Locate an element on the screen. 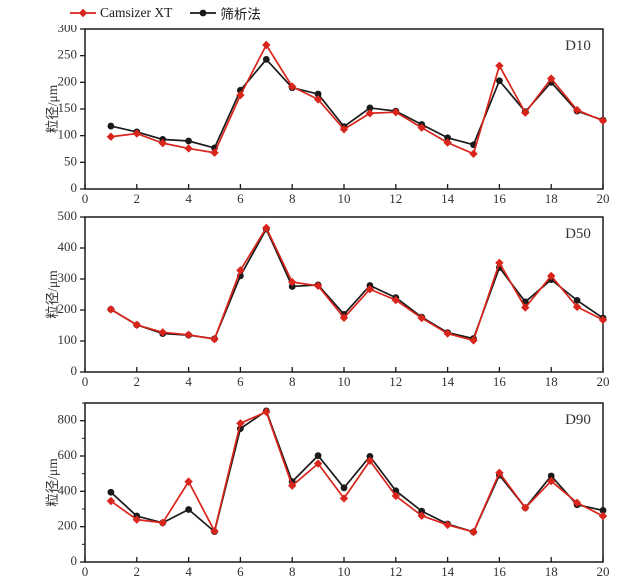 The image size is (626, 583). panel-label: D10 is located at coordinates (578, 46).